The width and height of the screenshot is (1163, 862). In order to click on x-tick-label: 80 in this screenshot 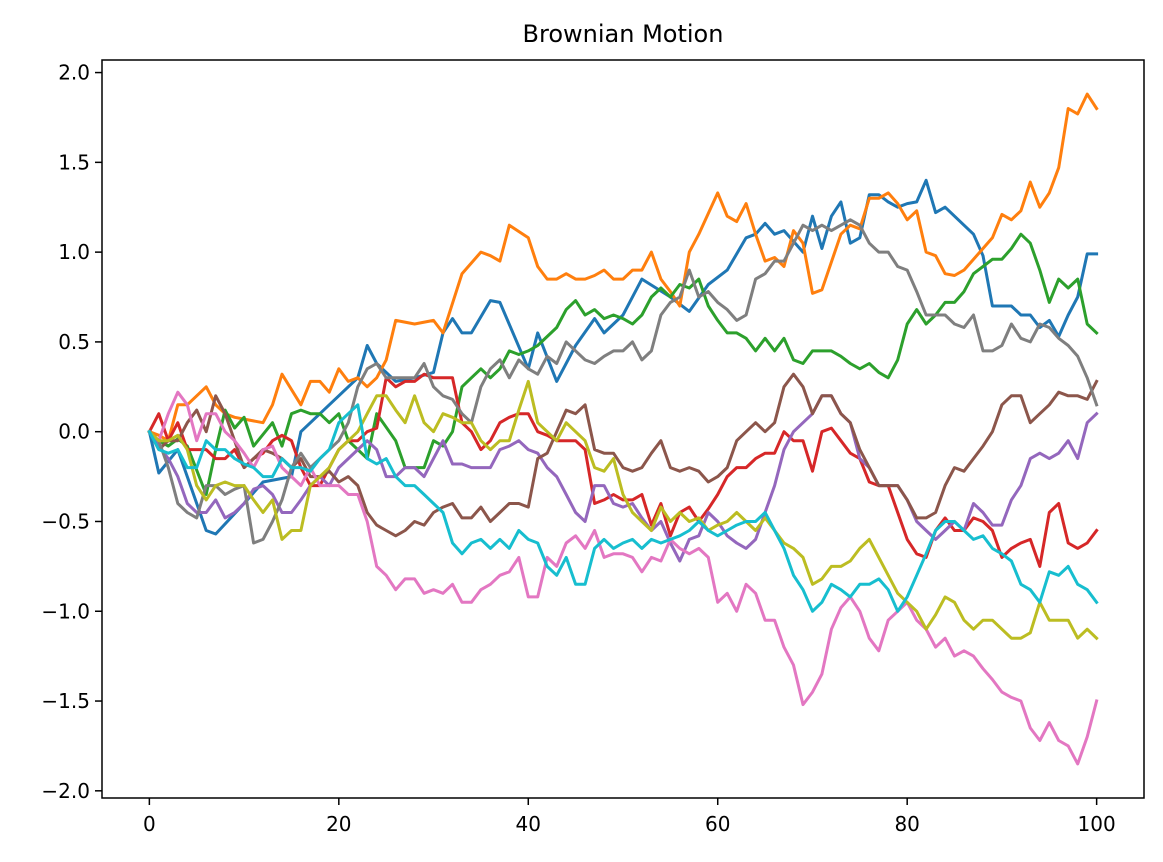, I will do `click(906, 824)`.